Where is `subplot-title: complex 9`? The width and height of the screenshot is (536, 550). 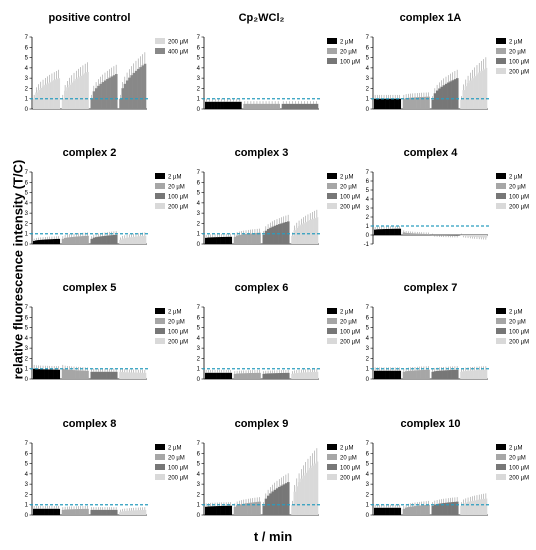 subplot-title: complex 9 is located at coordinates (262, 424).